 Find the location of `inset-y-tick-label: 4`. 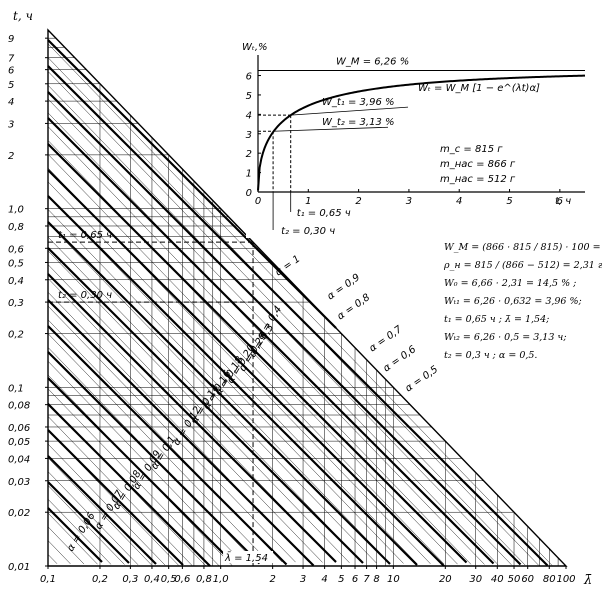

inset-y-tick-label: 4 is located at coordinates (249, 115).